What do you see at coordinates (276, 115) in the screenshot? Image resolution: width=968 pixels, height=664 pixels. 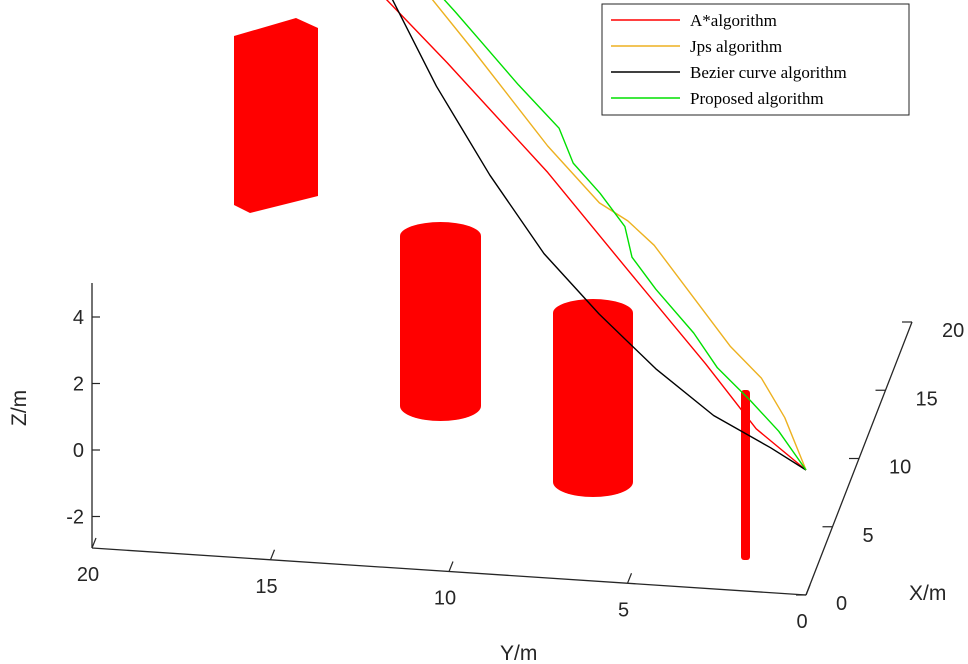 I see `obstacle-box` at bounding box center [276, 115].